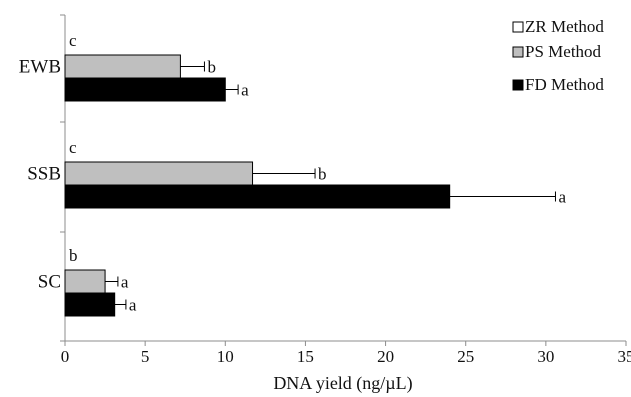 The height and width of the screenshot is (397, 631). What do you see at coordinates (564, 84) in the screenshot?
I see `legend-label: FD Method` at bounding box center [564, 84].